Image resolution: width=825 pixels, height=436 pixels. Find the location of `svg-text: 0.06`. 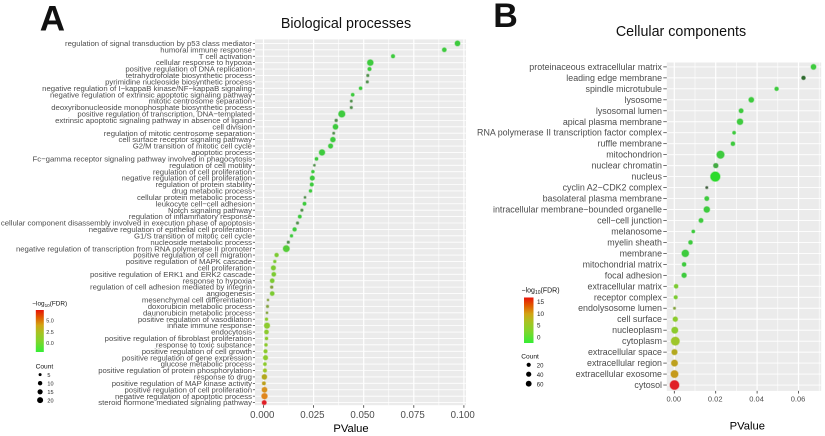

svg-text: 0.06 is located at coordinates (798, 399).